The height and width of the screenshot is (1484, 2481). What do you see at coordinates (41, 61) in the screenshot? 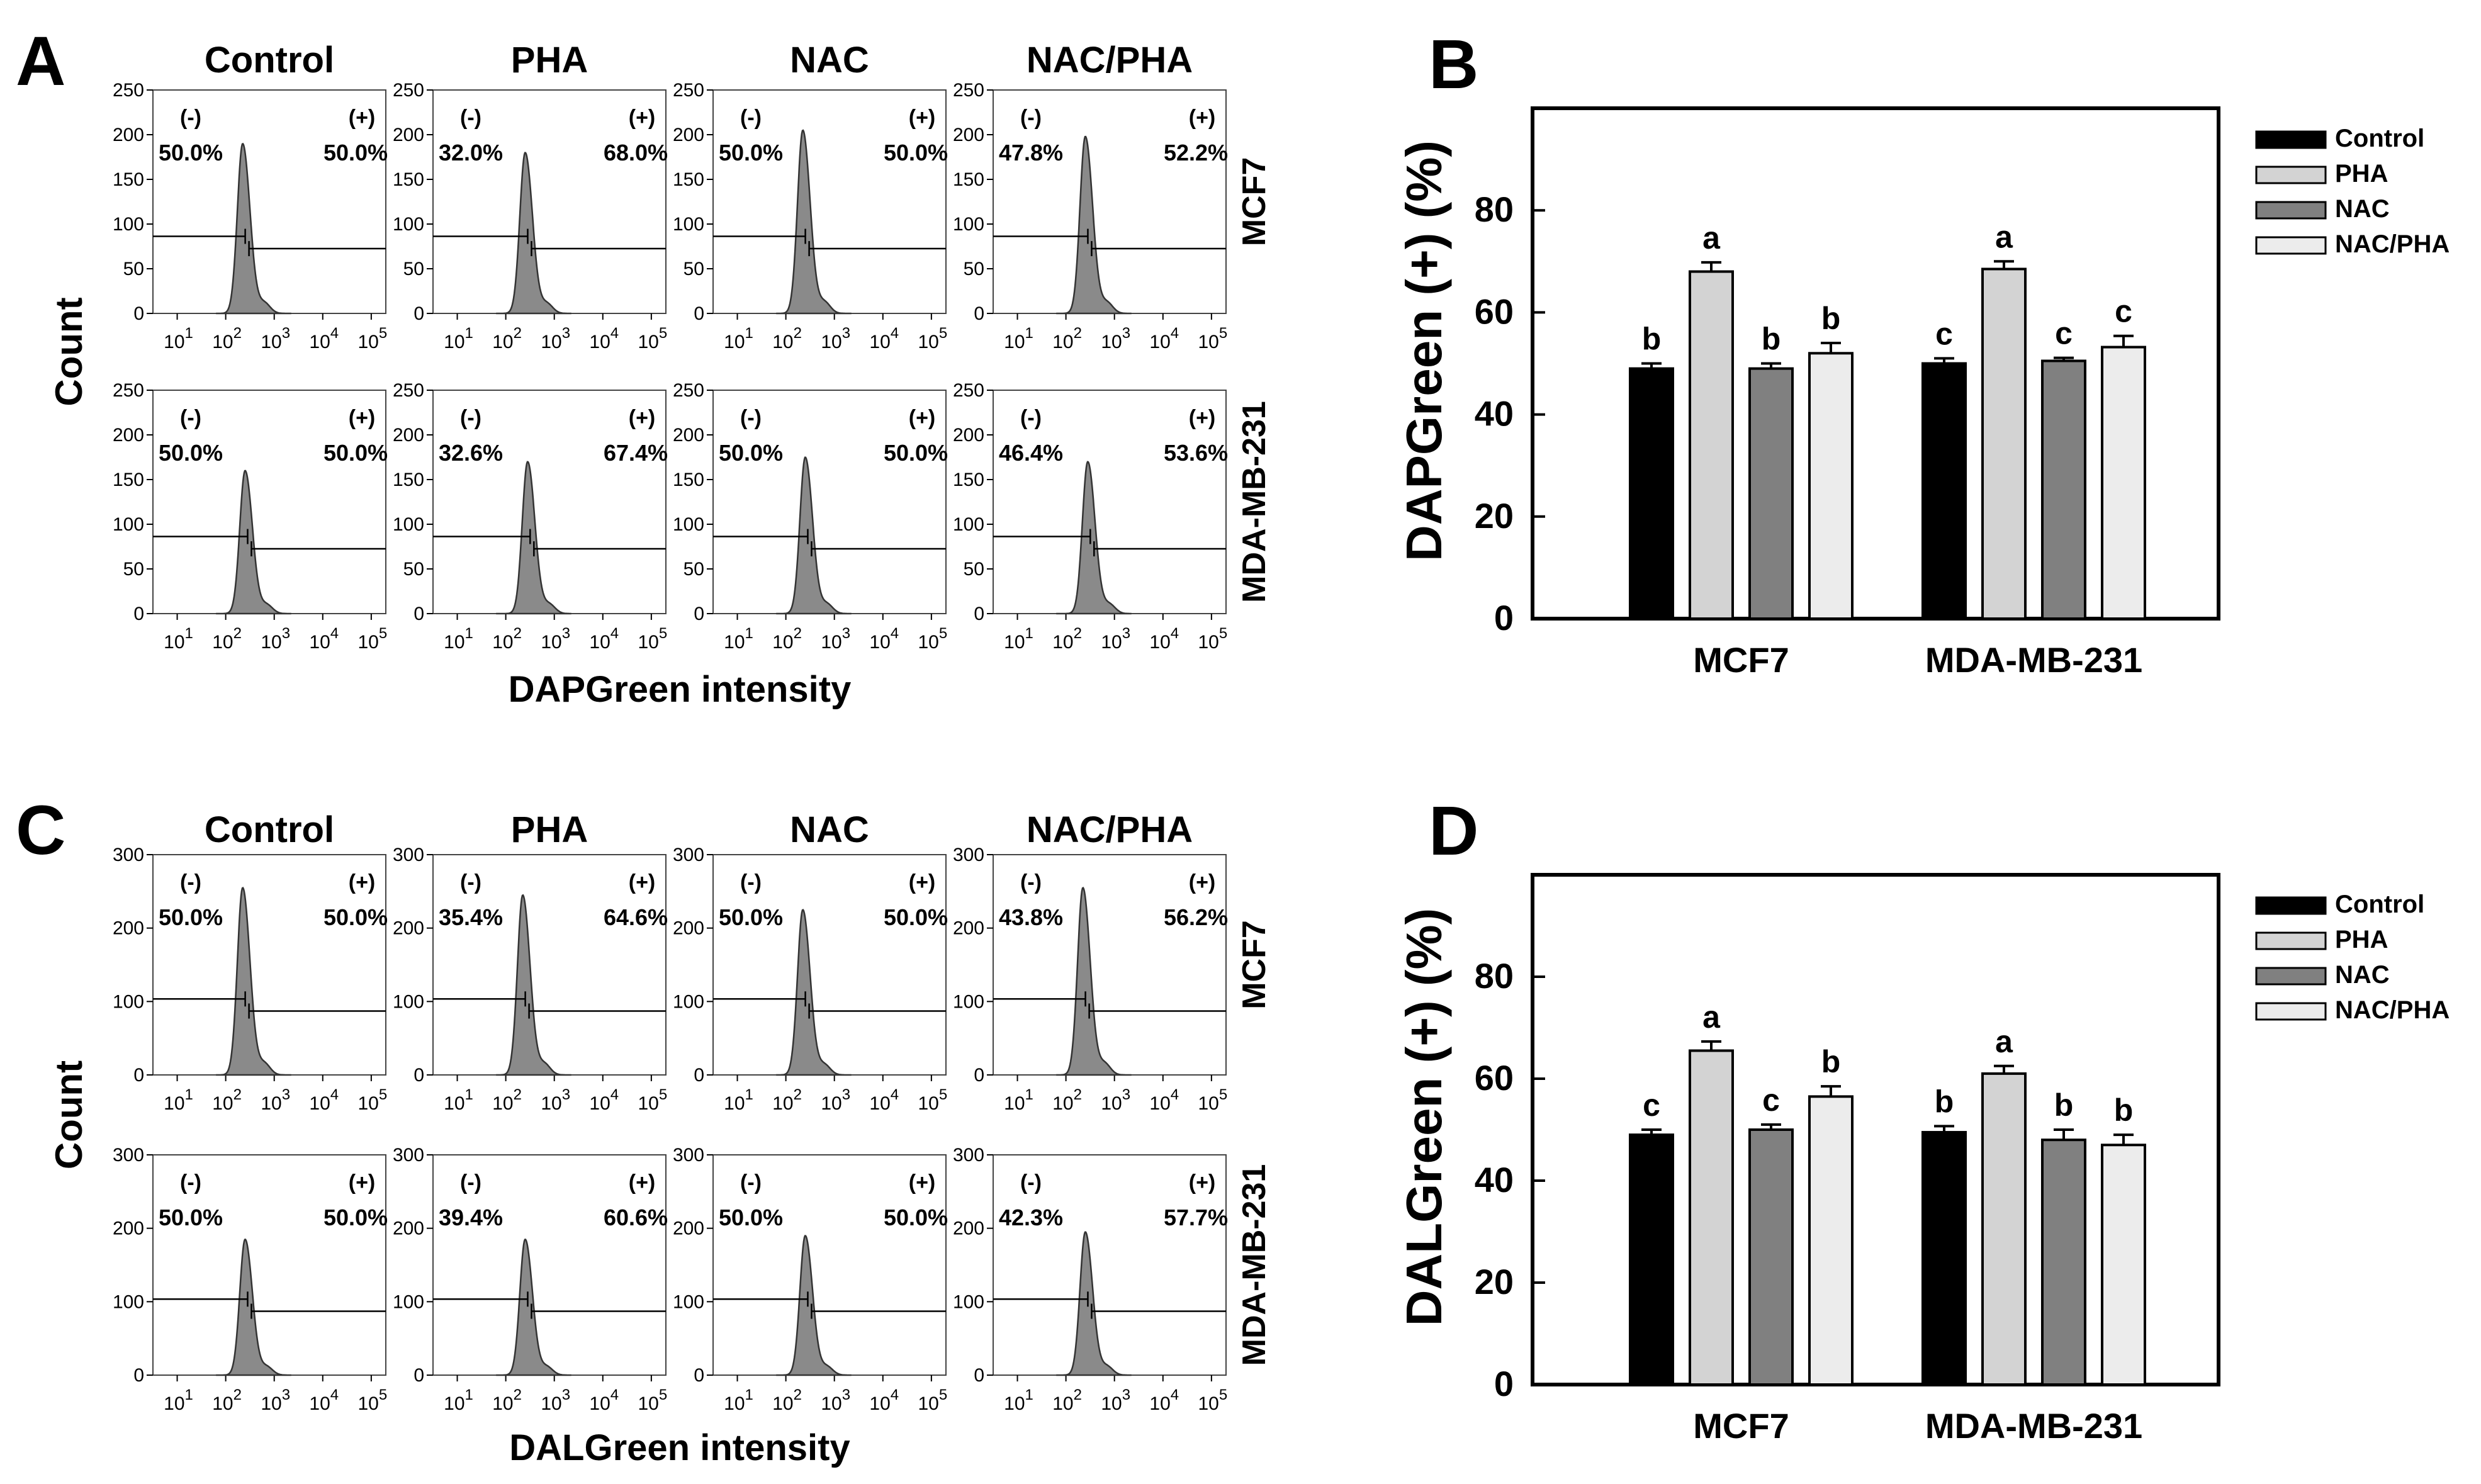
I see `panel-letter: A` at bounding box center [41, 61].